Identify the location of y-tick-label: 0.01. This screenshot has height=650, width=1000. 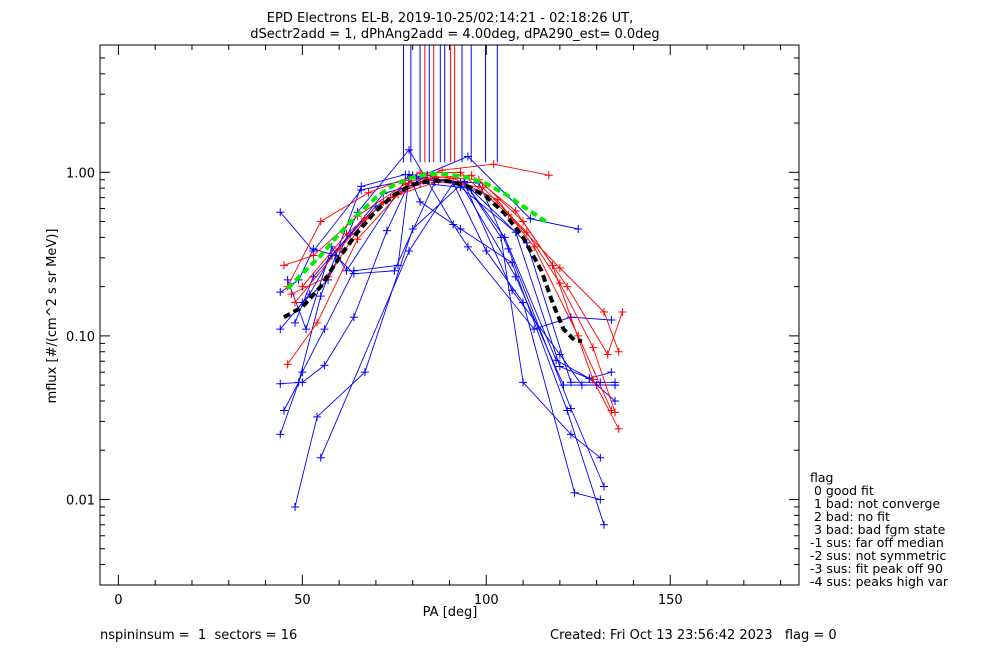
(80, 500).